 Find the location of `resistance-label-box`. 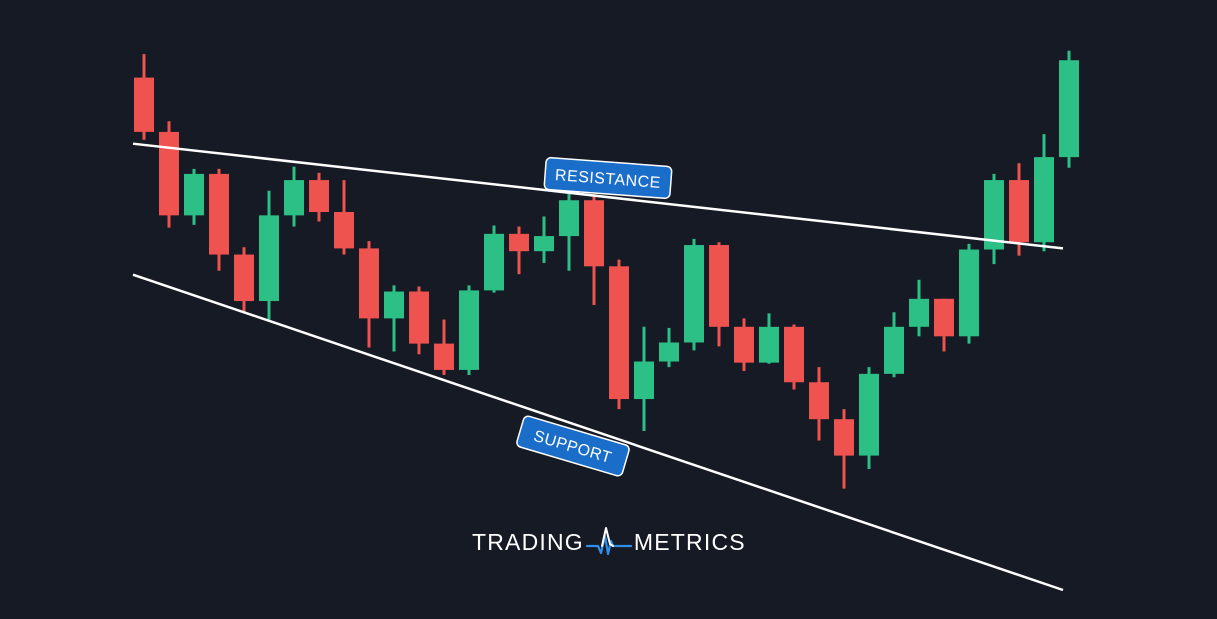

resistance-label-box is located at coordinates (608, 178).